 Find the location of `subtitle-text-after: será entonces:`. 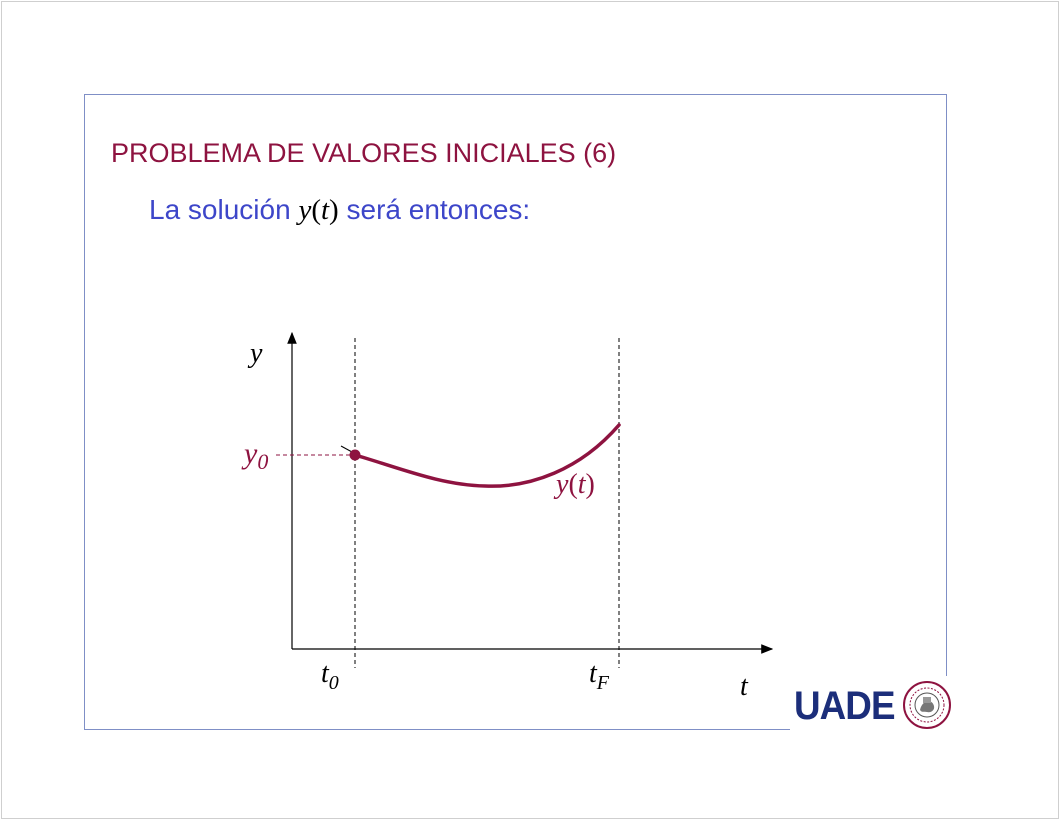

subtitle-text-after: será entonces: is located at coordinates (434, 209).